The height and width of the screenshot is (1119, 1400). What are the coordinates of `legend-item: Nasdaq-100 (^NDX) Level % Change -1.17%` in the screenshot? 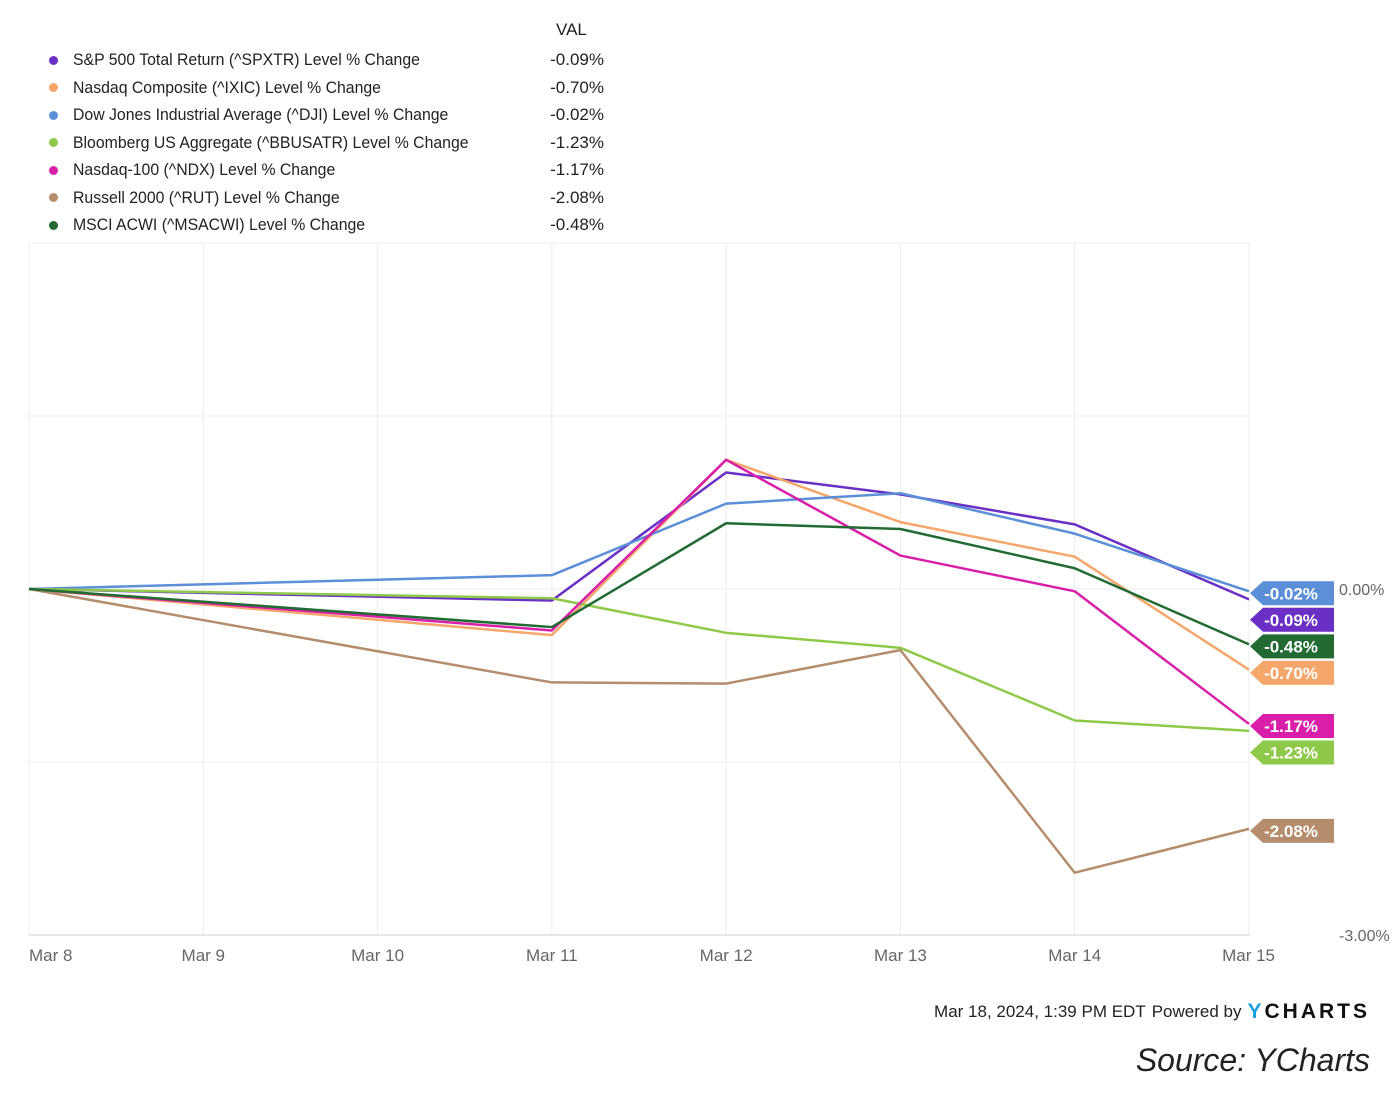 It's located at (324, 170).